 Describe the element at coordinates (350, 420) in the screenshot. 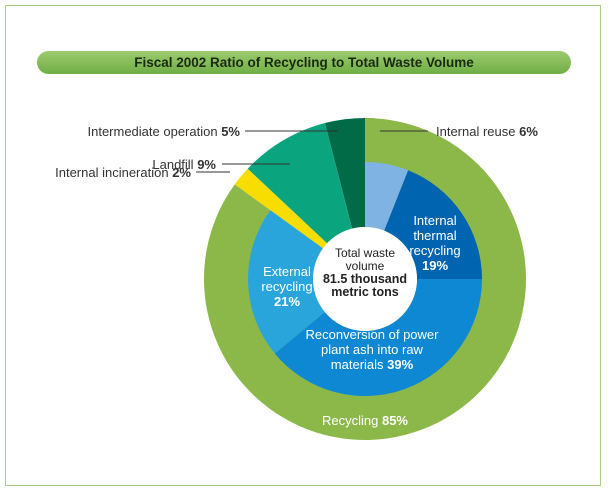

I see `label-name: Recycling` at that location.